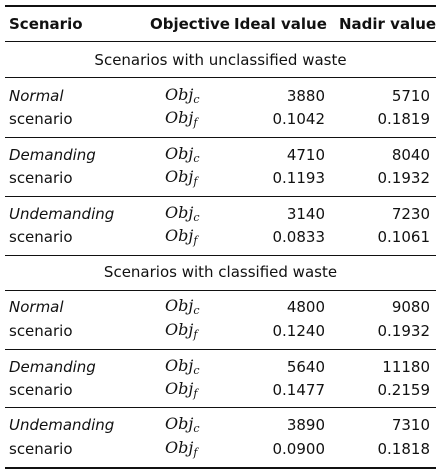 Image resolution: width=440 pixels, height=473 pixels. What do you see at coordinates (410, 155) in the screenshot?
I see `nadir-value: 8040` at bounding box center [410, 155].